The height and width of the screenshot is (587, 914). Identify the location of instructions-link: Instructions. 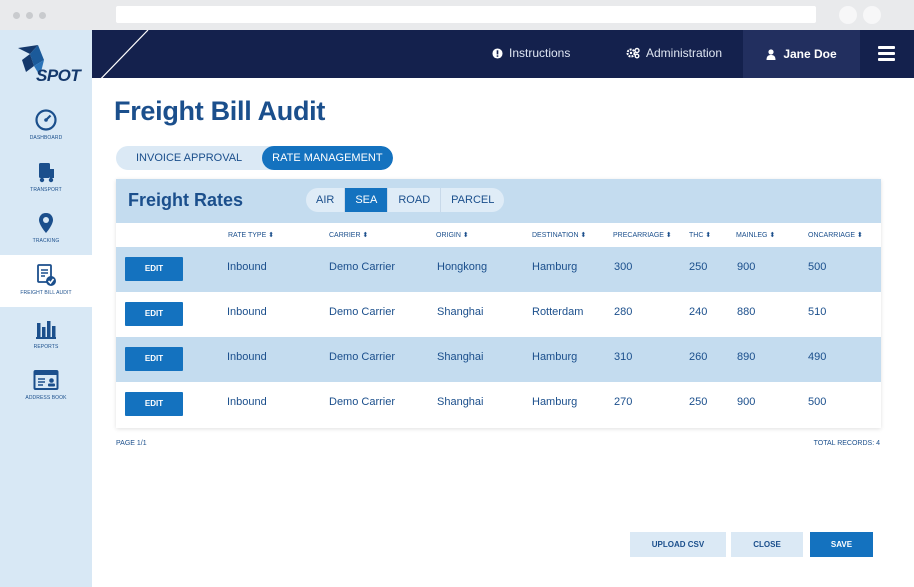
(531, 53).